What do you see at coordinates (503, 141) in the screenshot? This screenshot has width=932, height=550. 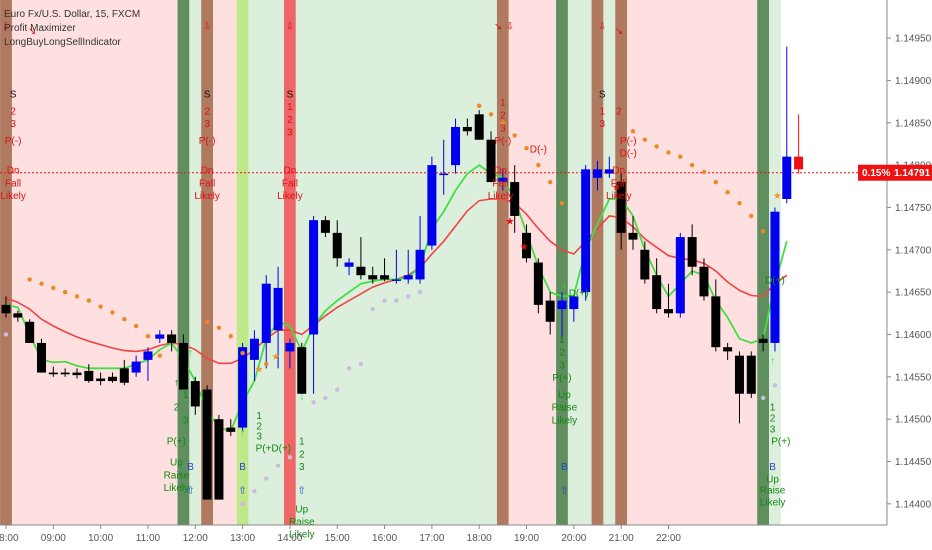 I see `annotation-30: P(-)` at bounding box center [503, 141].